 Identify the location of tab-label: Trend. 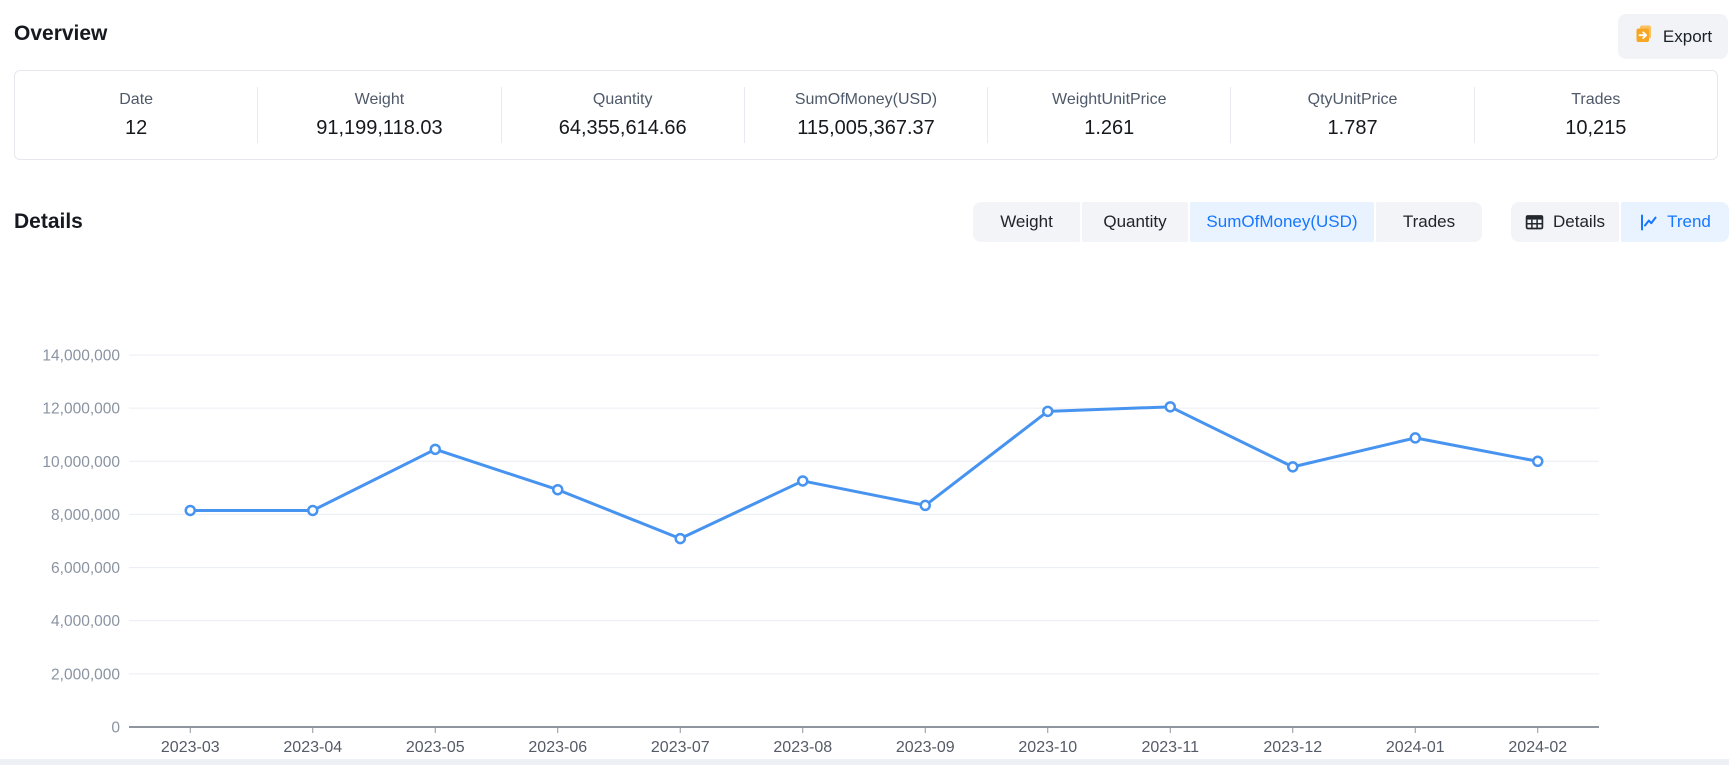
(1689, 221).